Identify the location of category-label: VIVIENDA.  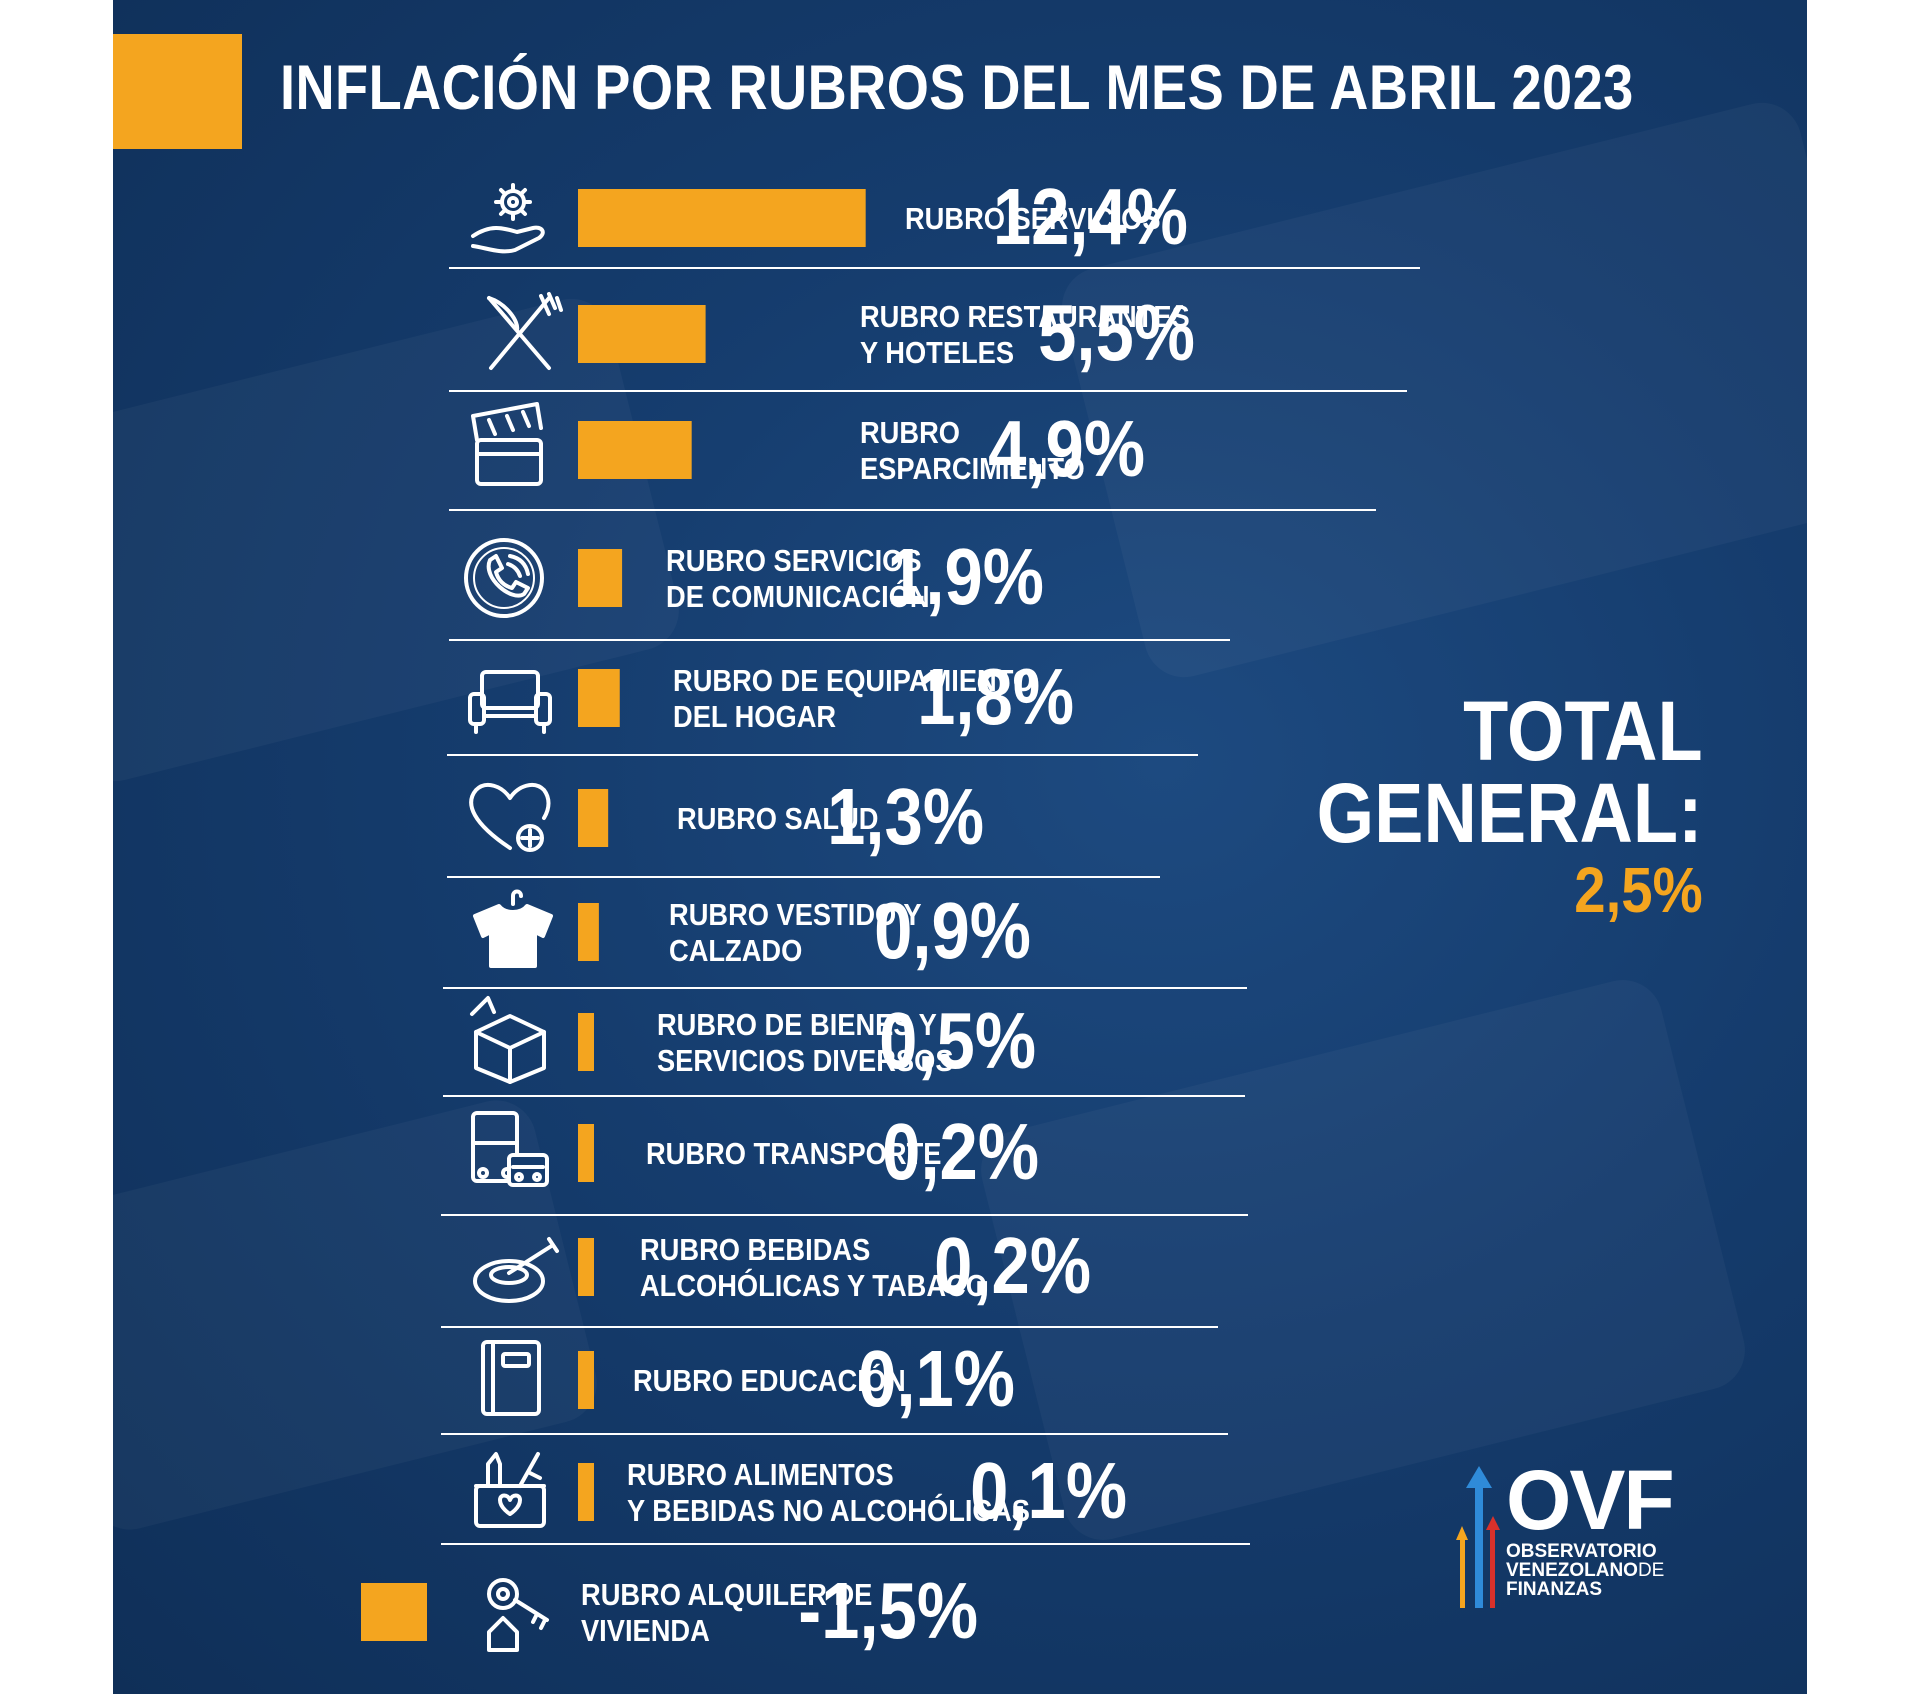
(645, 1631).